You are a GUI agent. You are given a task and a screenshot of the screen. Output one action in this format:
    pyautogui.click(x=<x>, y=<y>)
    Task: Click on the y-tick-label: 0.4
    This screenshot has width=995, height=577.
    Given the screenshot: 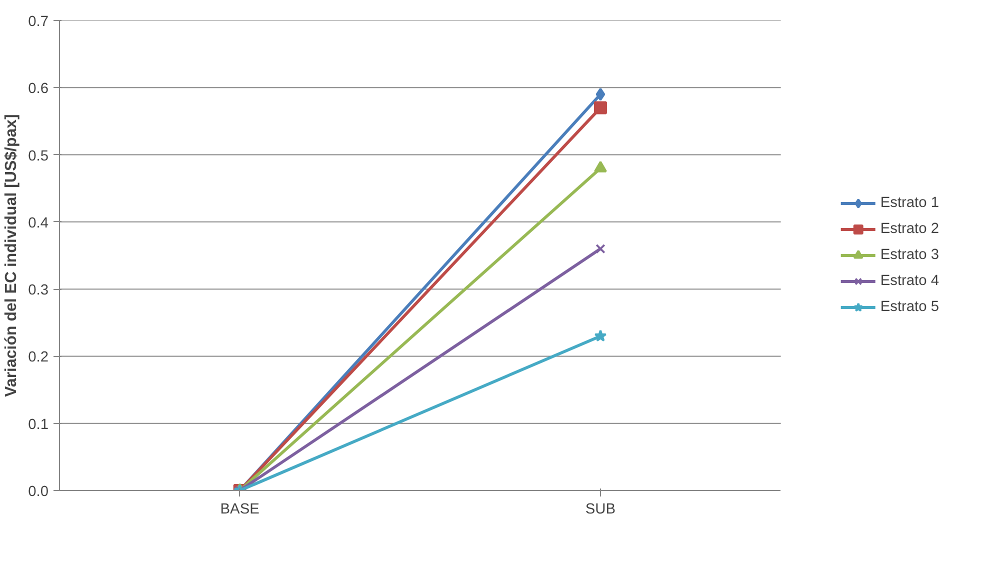 What is the action you would take?
    pyautogui.click(x=38, y=223)
    